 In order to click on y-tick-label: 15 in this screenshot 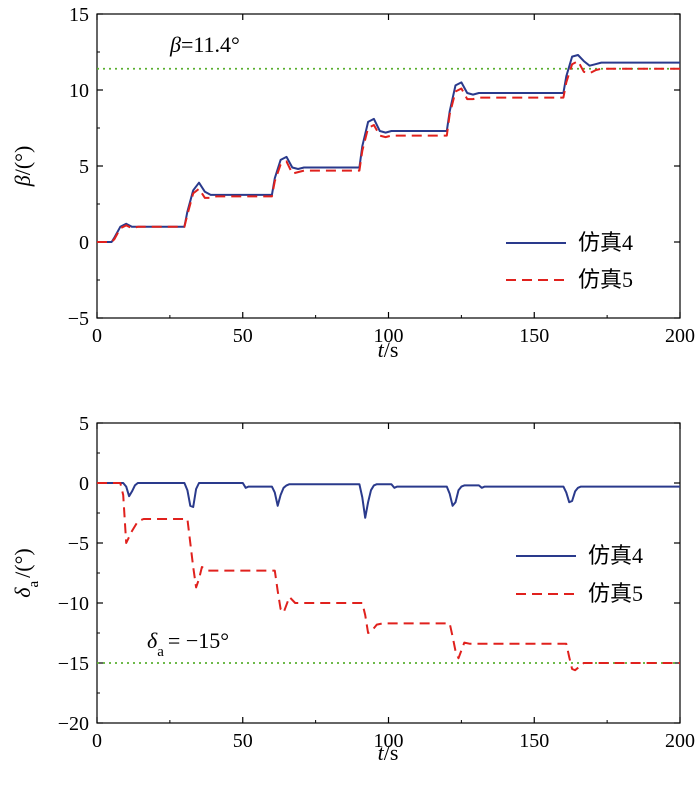, I will do `click(79, 15)`.